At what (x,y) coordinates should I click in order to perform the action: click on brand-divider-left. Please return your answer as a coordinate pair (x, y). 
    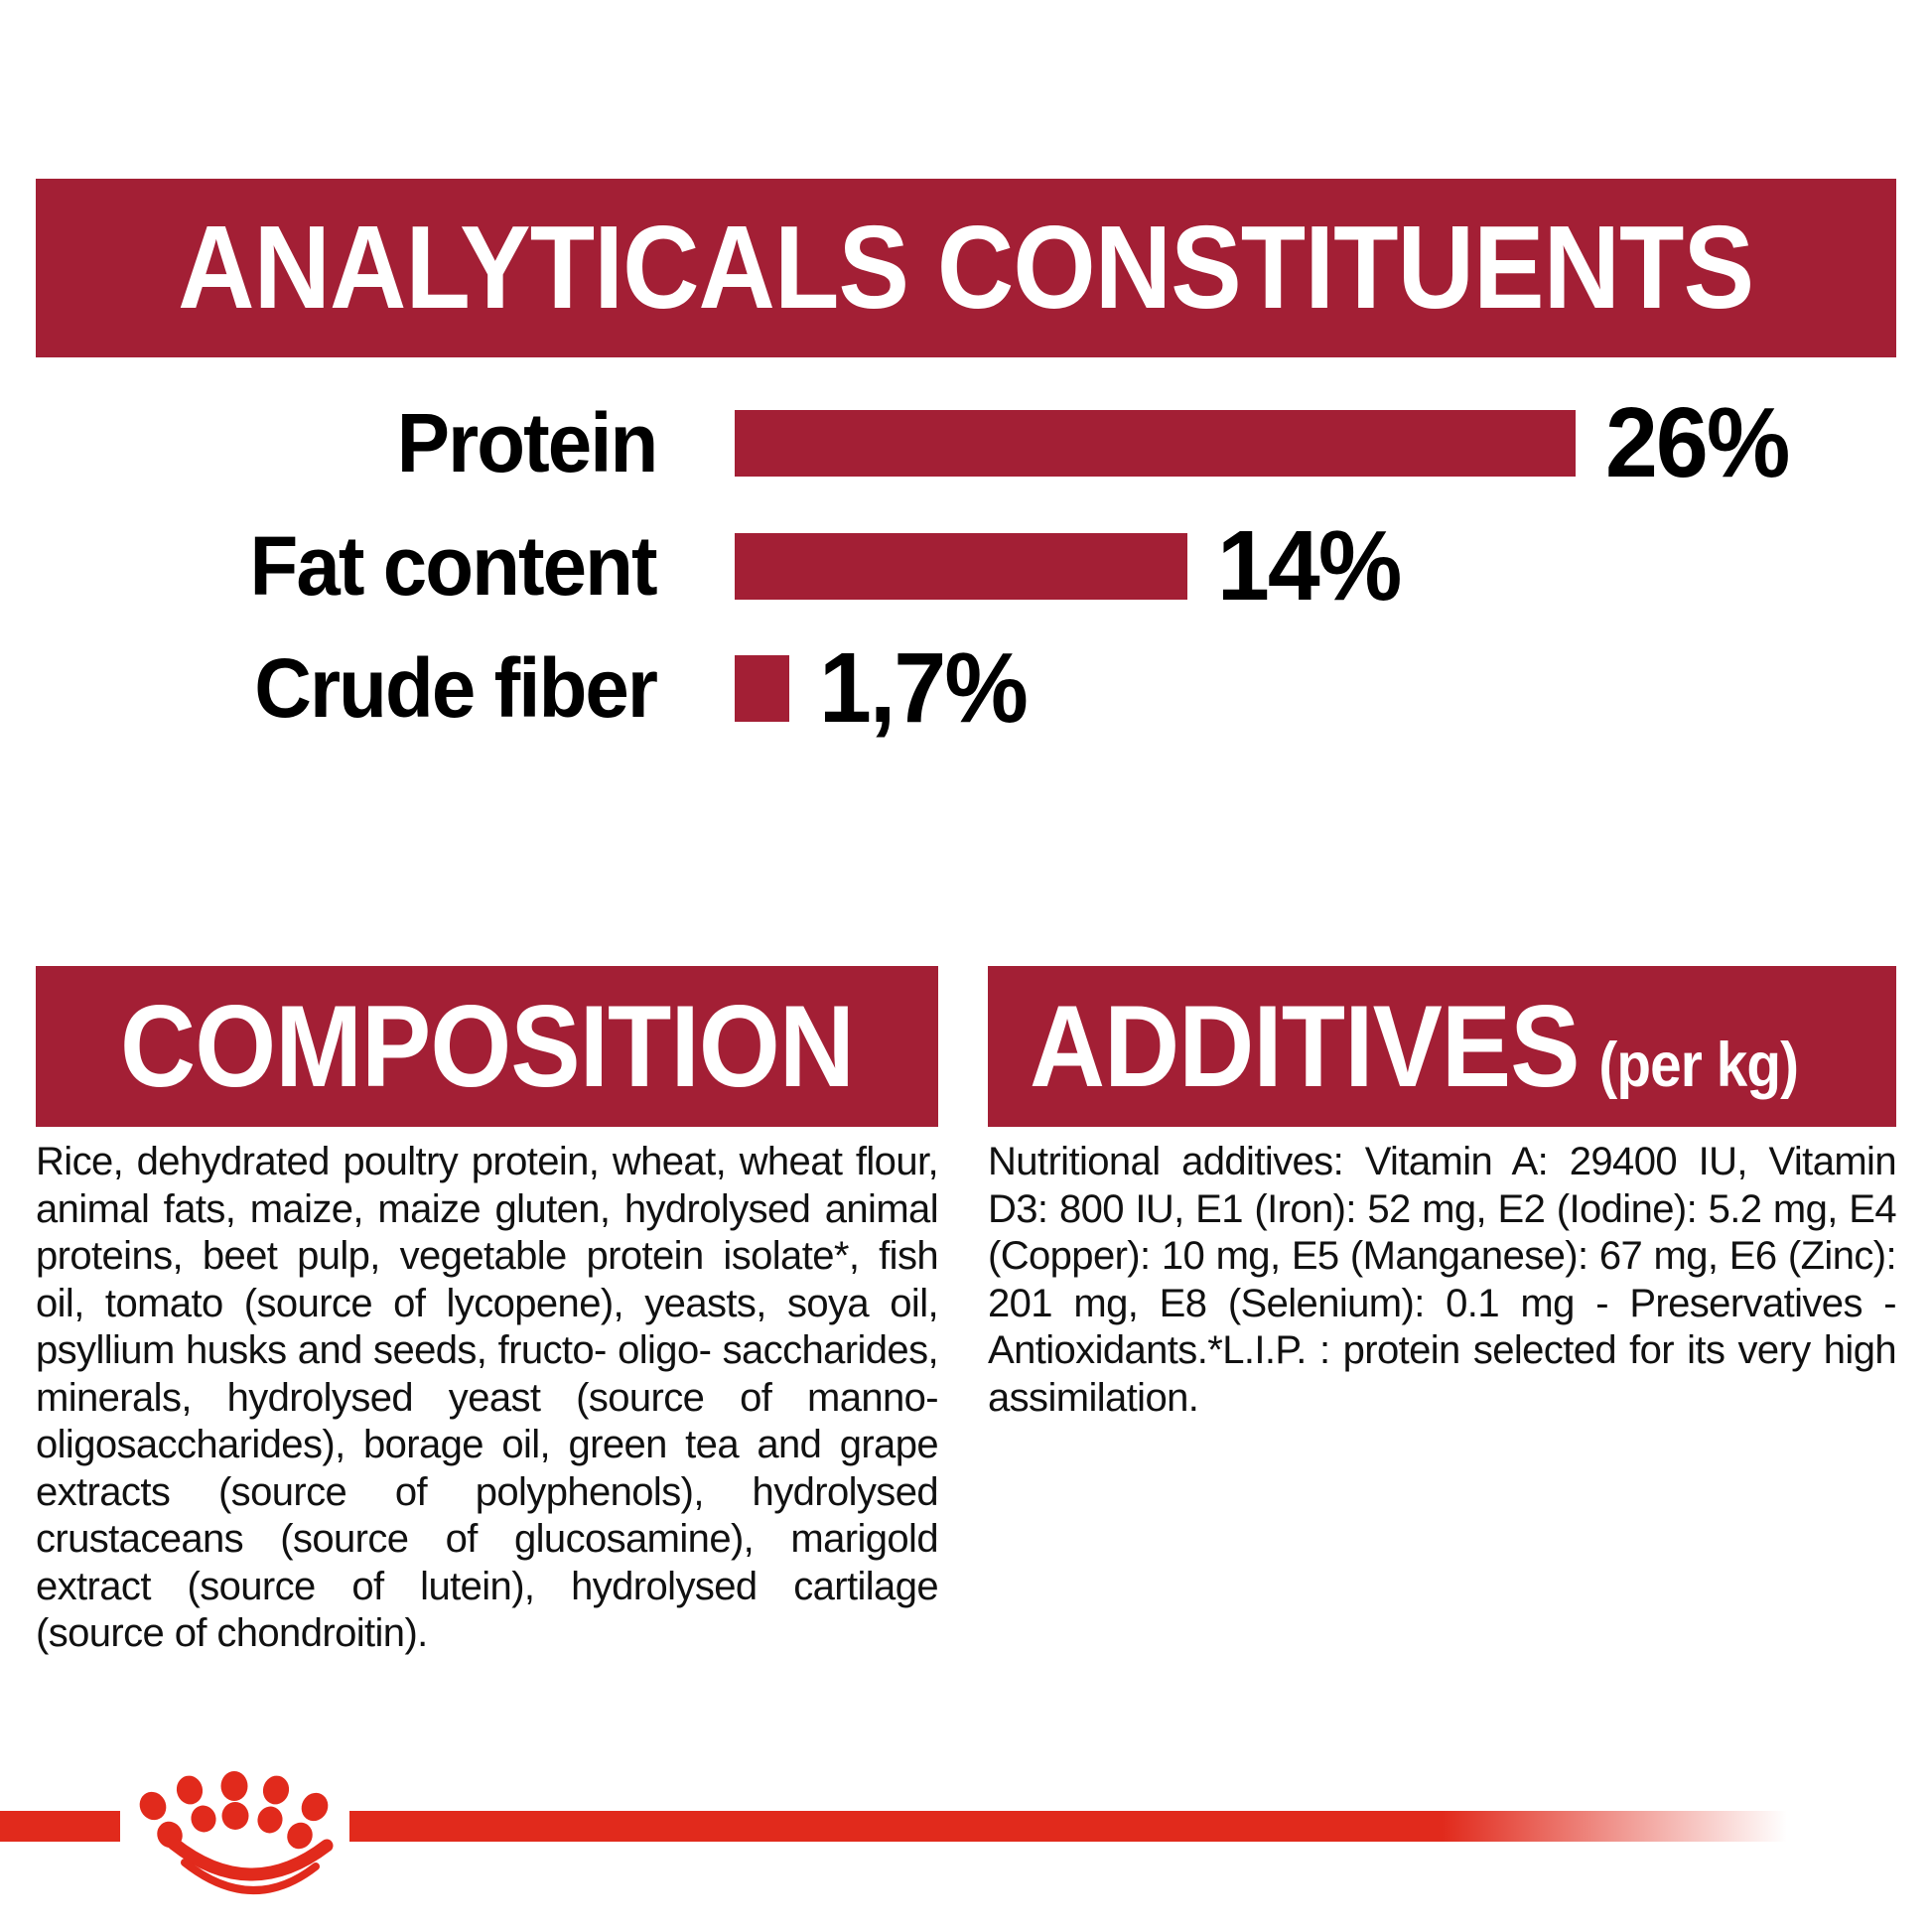
    Looking at the image, I should click on (60, 1827).